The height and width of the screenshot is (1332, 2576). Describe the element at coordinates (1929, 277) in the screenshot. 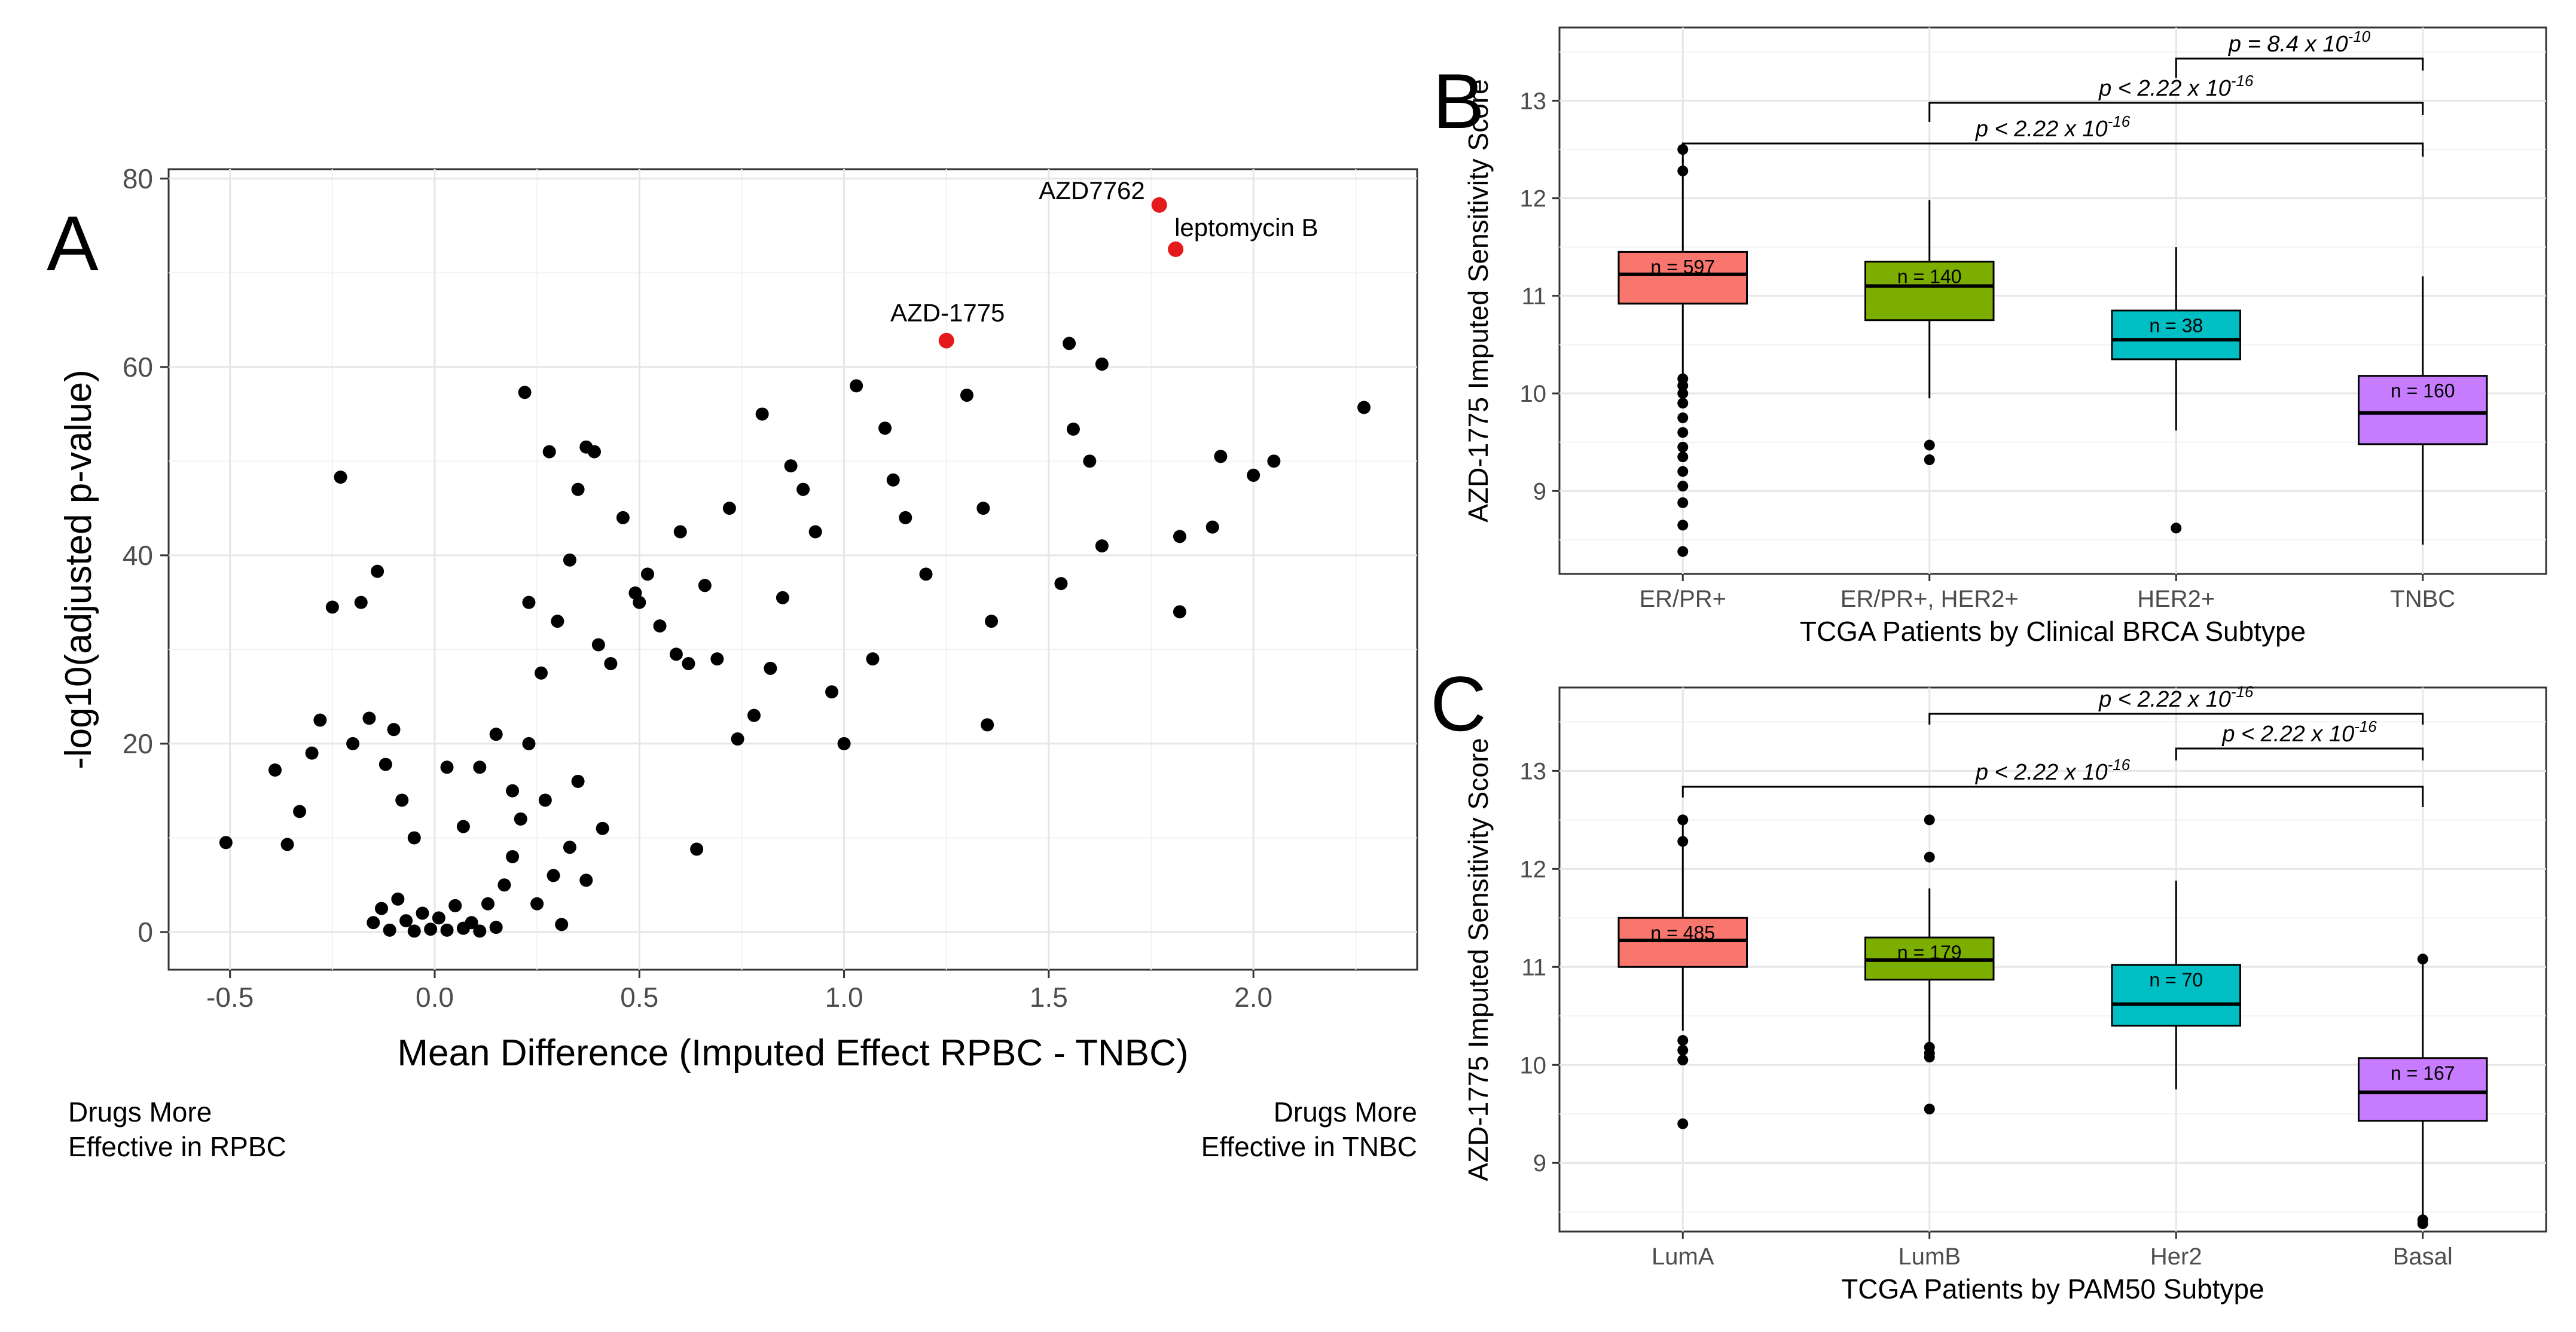

I see `box-n-label: n = 140` at that location.